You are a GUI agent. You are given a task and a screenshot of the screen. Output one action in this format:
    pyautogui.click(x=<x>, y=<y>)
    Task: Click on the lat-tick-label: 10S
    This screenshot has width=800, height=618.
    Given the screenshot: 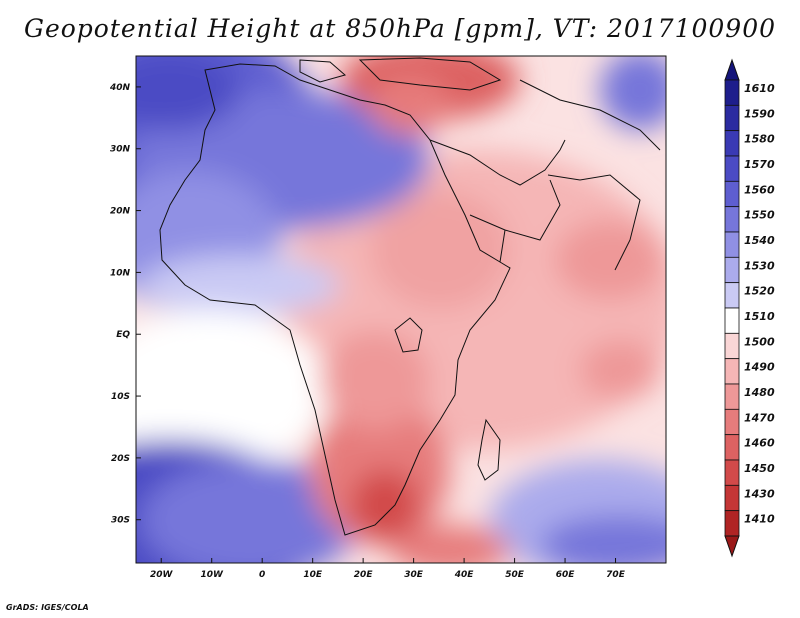 What is the action you would take?
    pyautogui.click(x=120, y=397)
    